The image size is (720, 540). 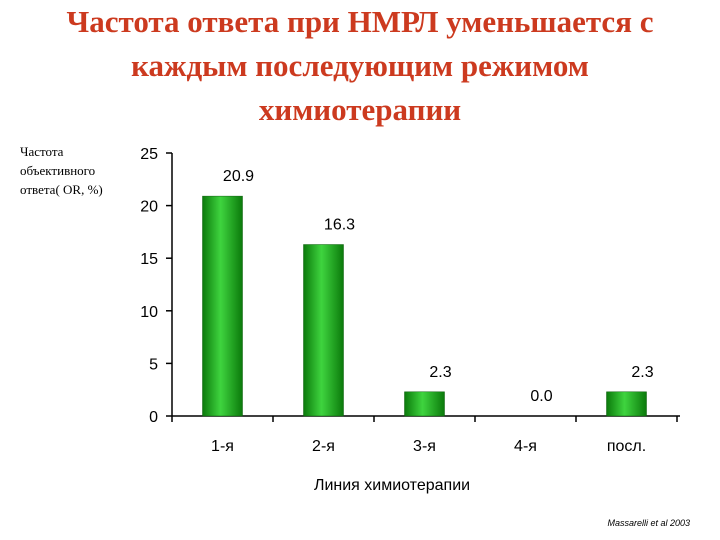 What do you see at coordinates (222, 446) in the screenshot?
I see `category-label: 1-я` at bounding box center [222, 446].